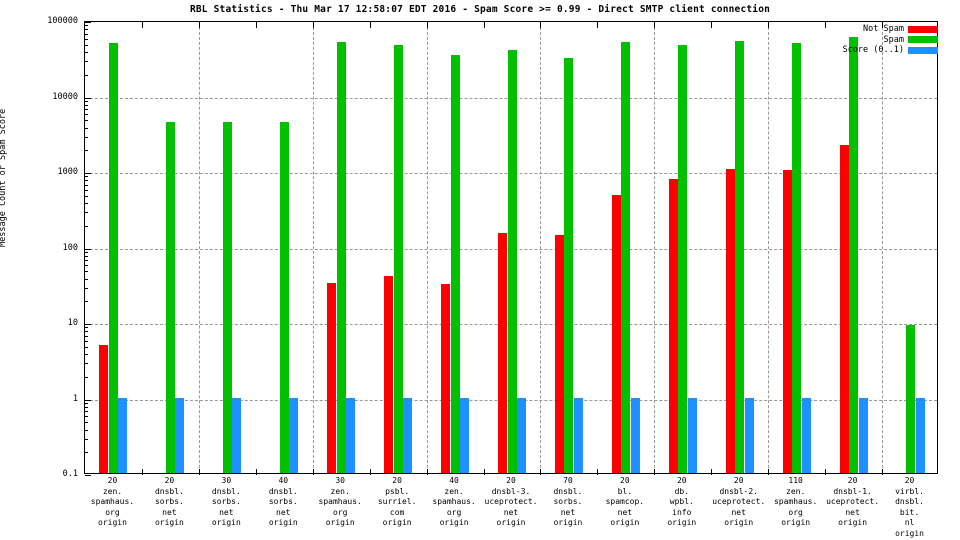  What do you see at coordinates (67, 172) in the screenshot?
I see `y-tick-label: 1000` at bounding box center [67, 172].